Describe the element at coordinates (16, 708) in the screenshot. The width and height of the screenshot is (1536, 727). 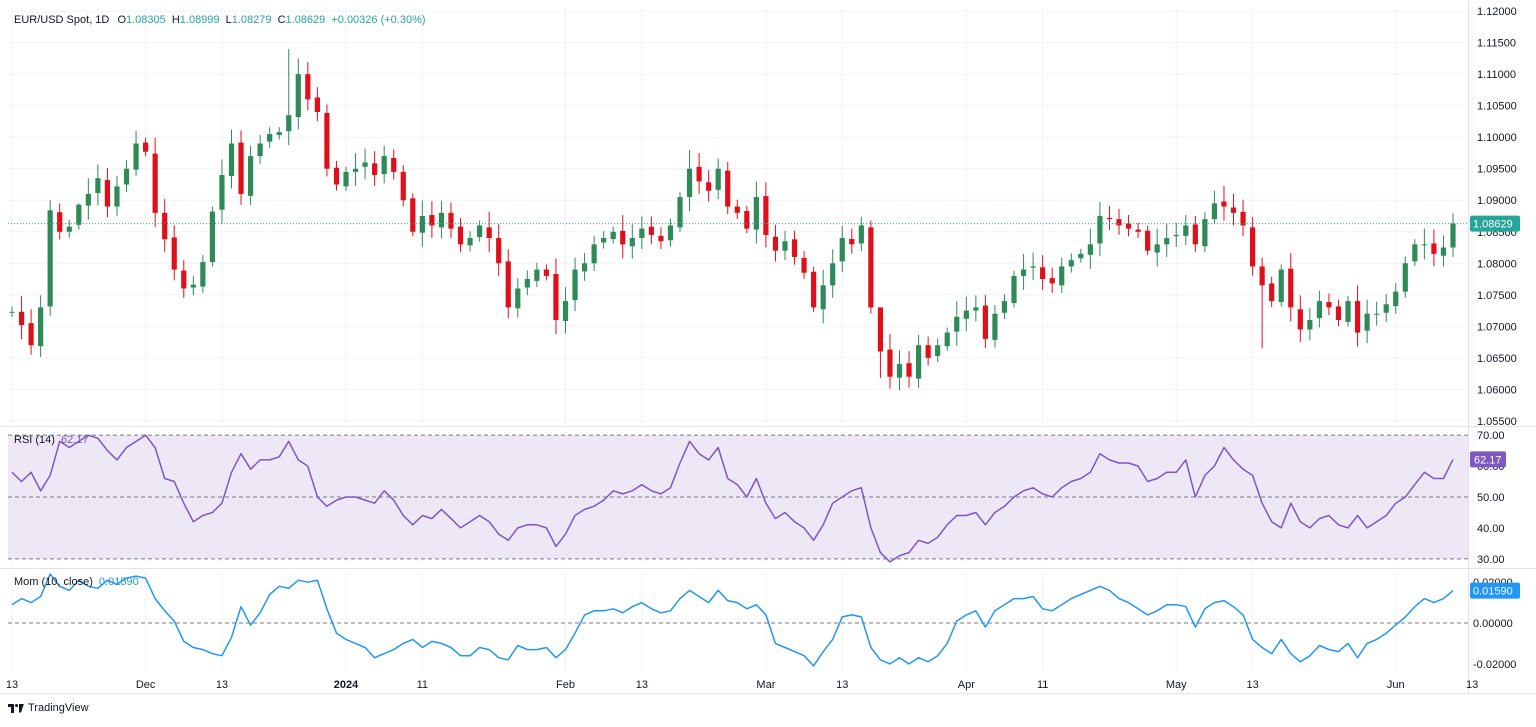
I see `tradingview-logo-icon` at that location.